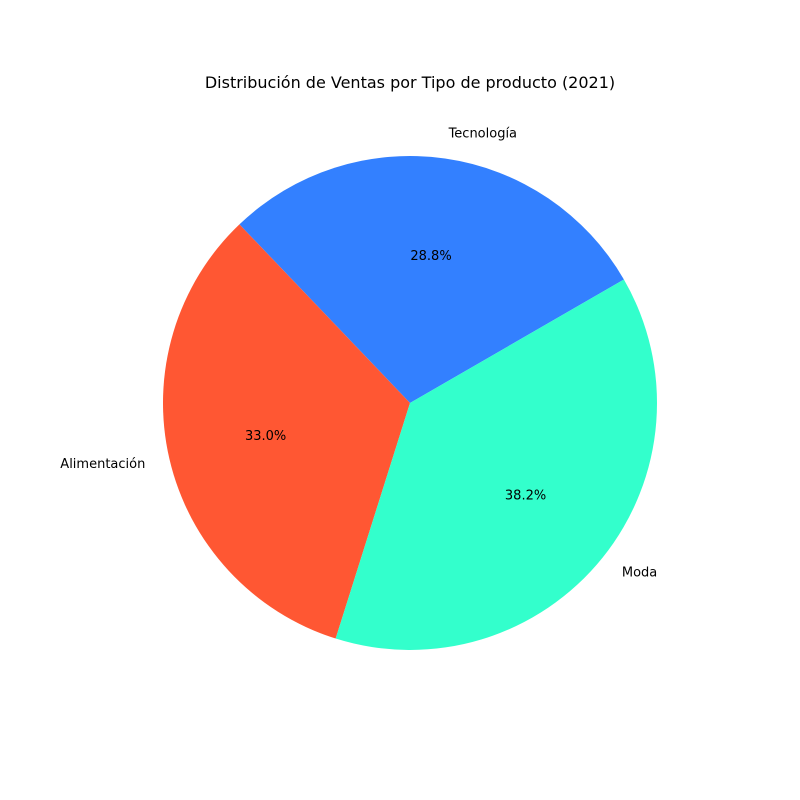 The image size is (800, 800). I want to click on pct-label-tecnologia: 28.8%, so click(430, 256).